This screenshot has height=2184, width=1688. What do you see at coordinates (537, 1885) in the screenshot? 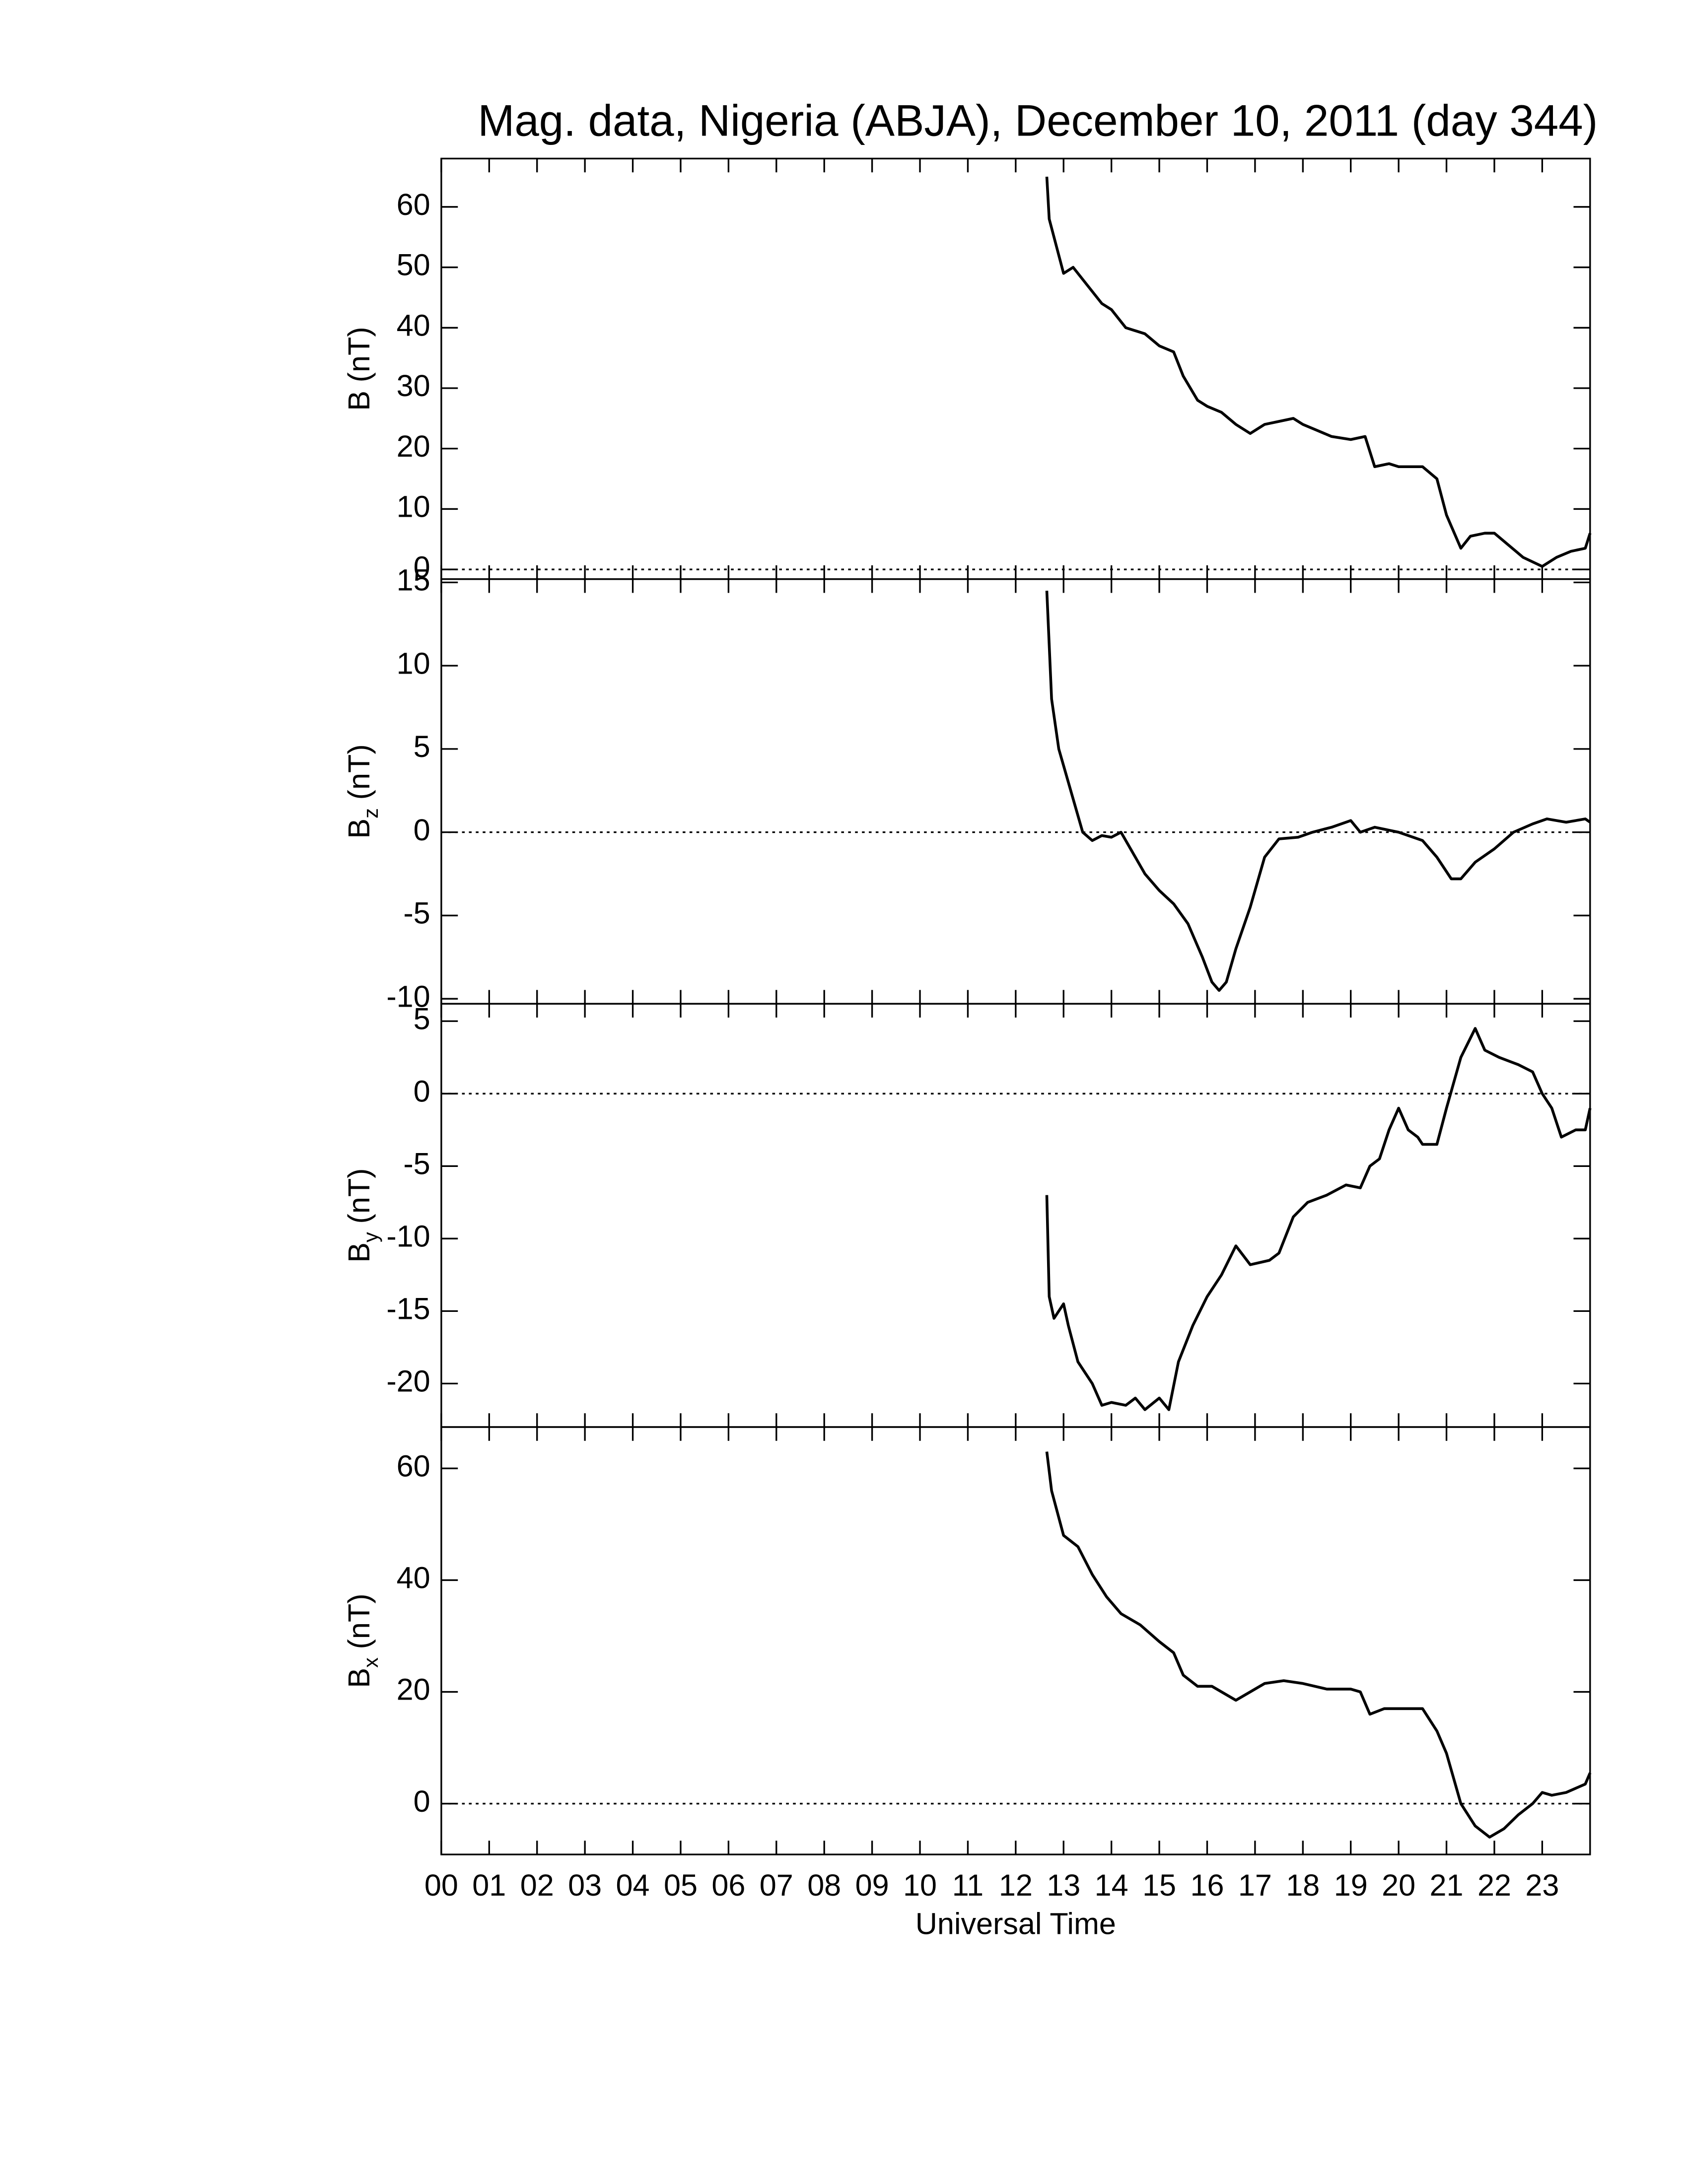
I see `x-tick-label: 02` at bounding box center [537, 1885].